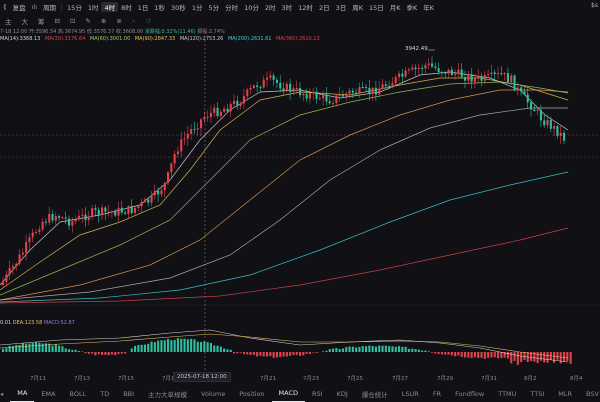 The image size is (600, 402). Describe the element at coordinates (213, 393) in the screenshot. I see `tab-volume: Volume` at that location.